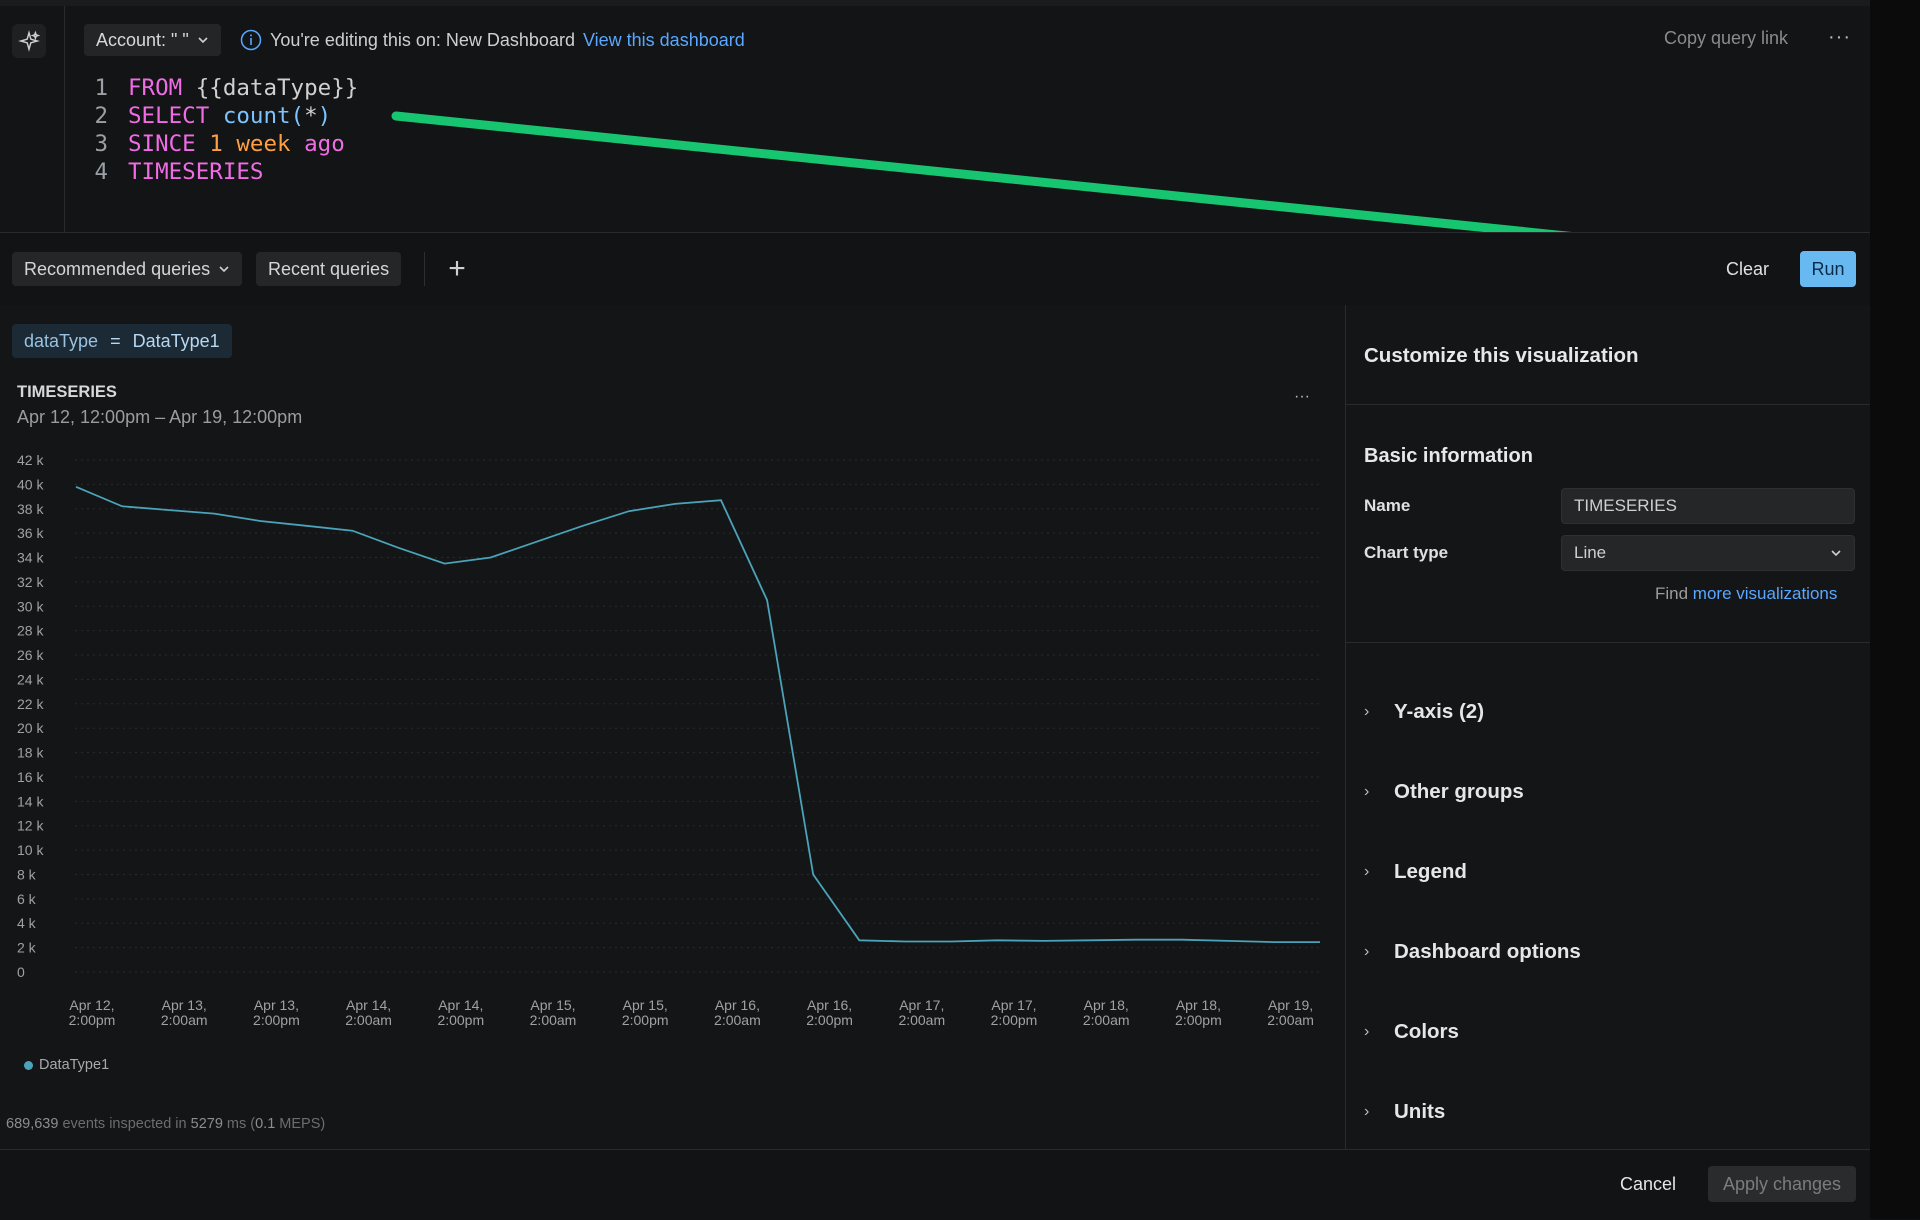 Image resolution: width=1920 pixels, height=1220 pixels. I want to click on ms-value: 5279, so click(206, 1124).